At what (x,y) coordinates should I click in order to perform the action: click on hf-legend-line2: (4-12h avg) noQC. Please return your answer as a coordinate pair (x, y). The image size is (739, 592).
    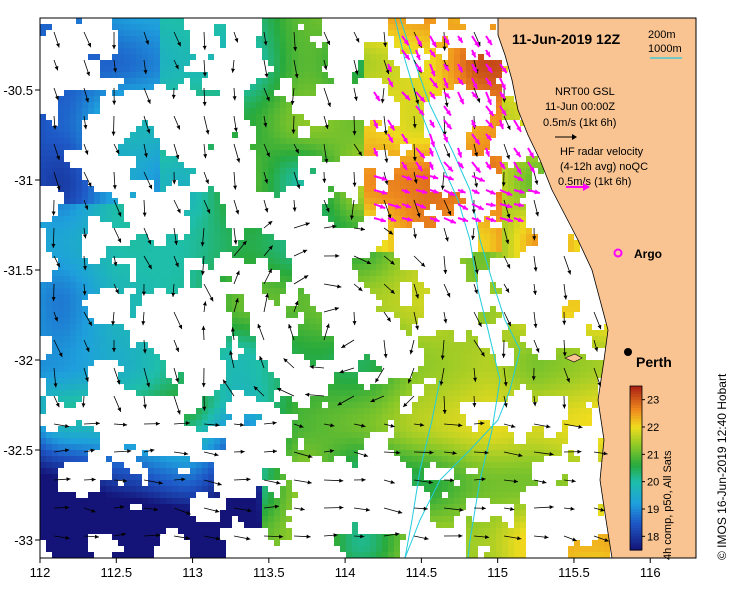
    Looking at the image, I should click on (604, 167).